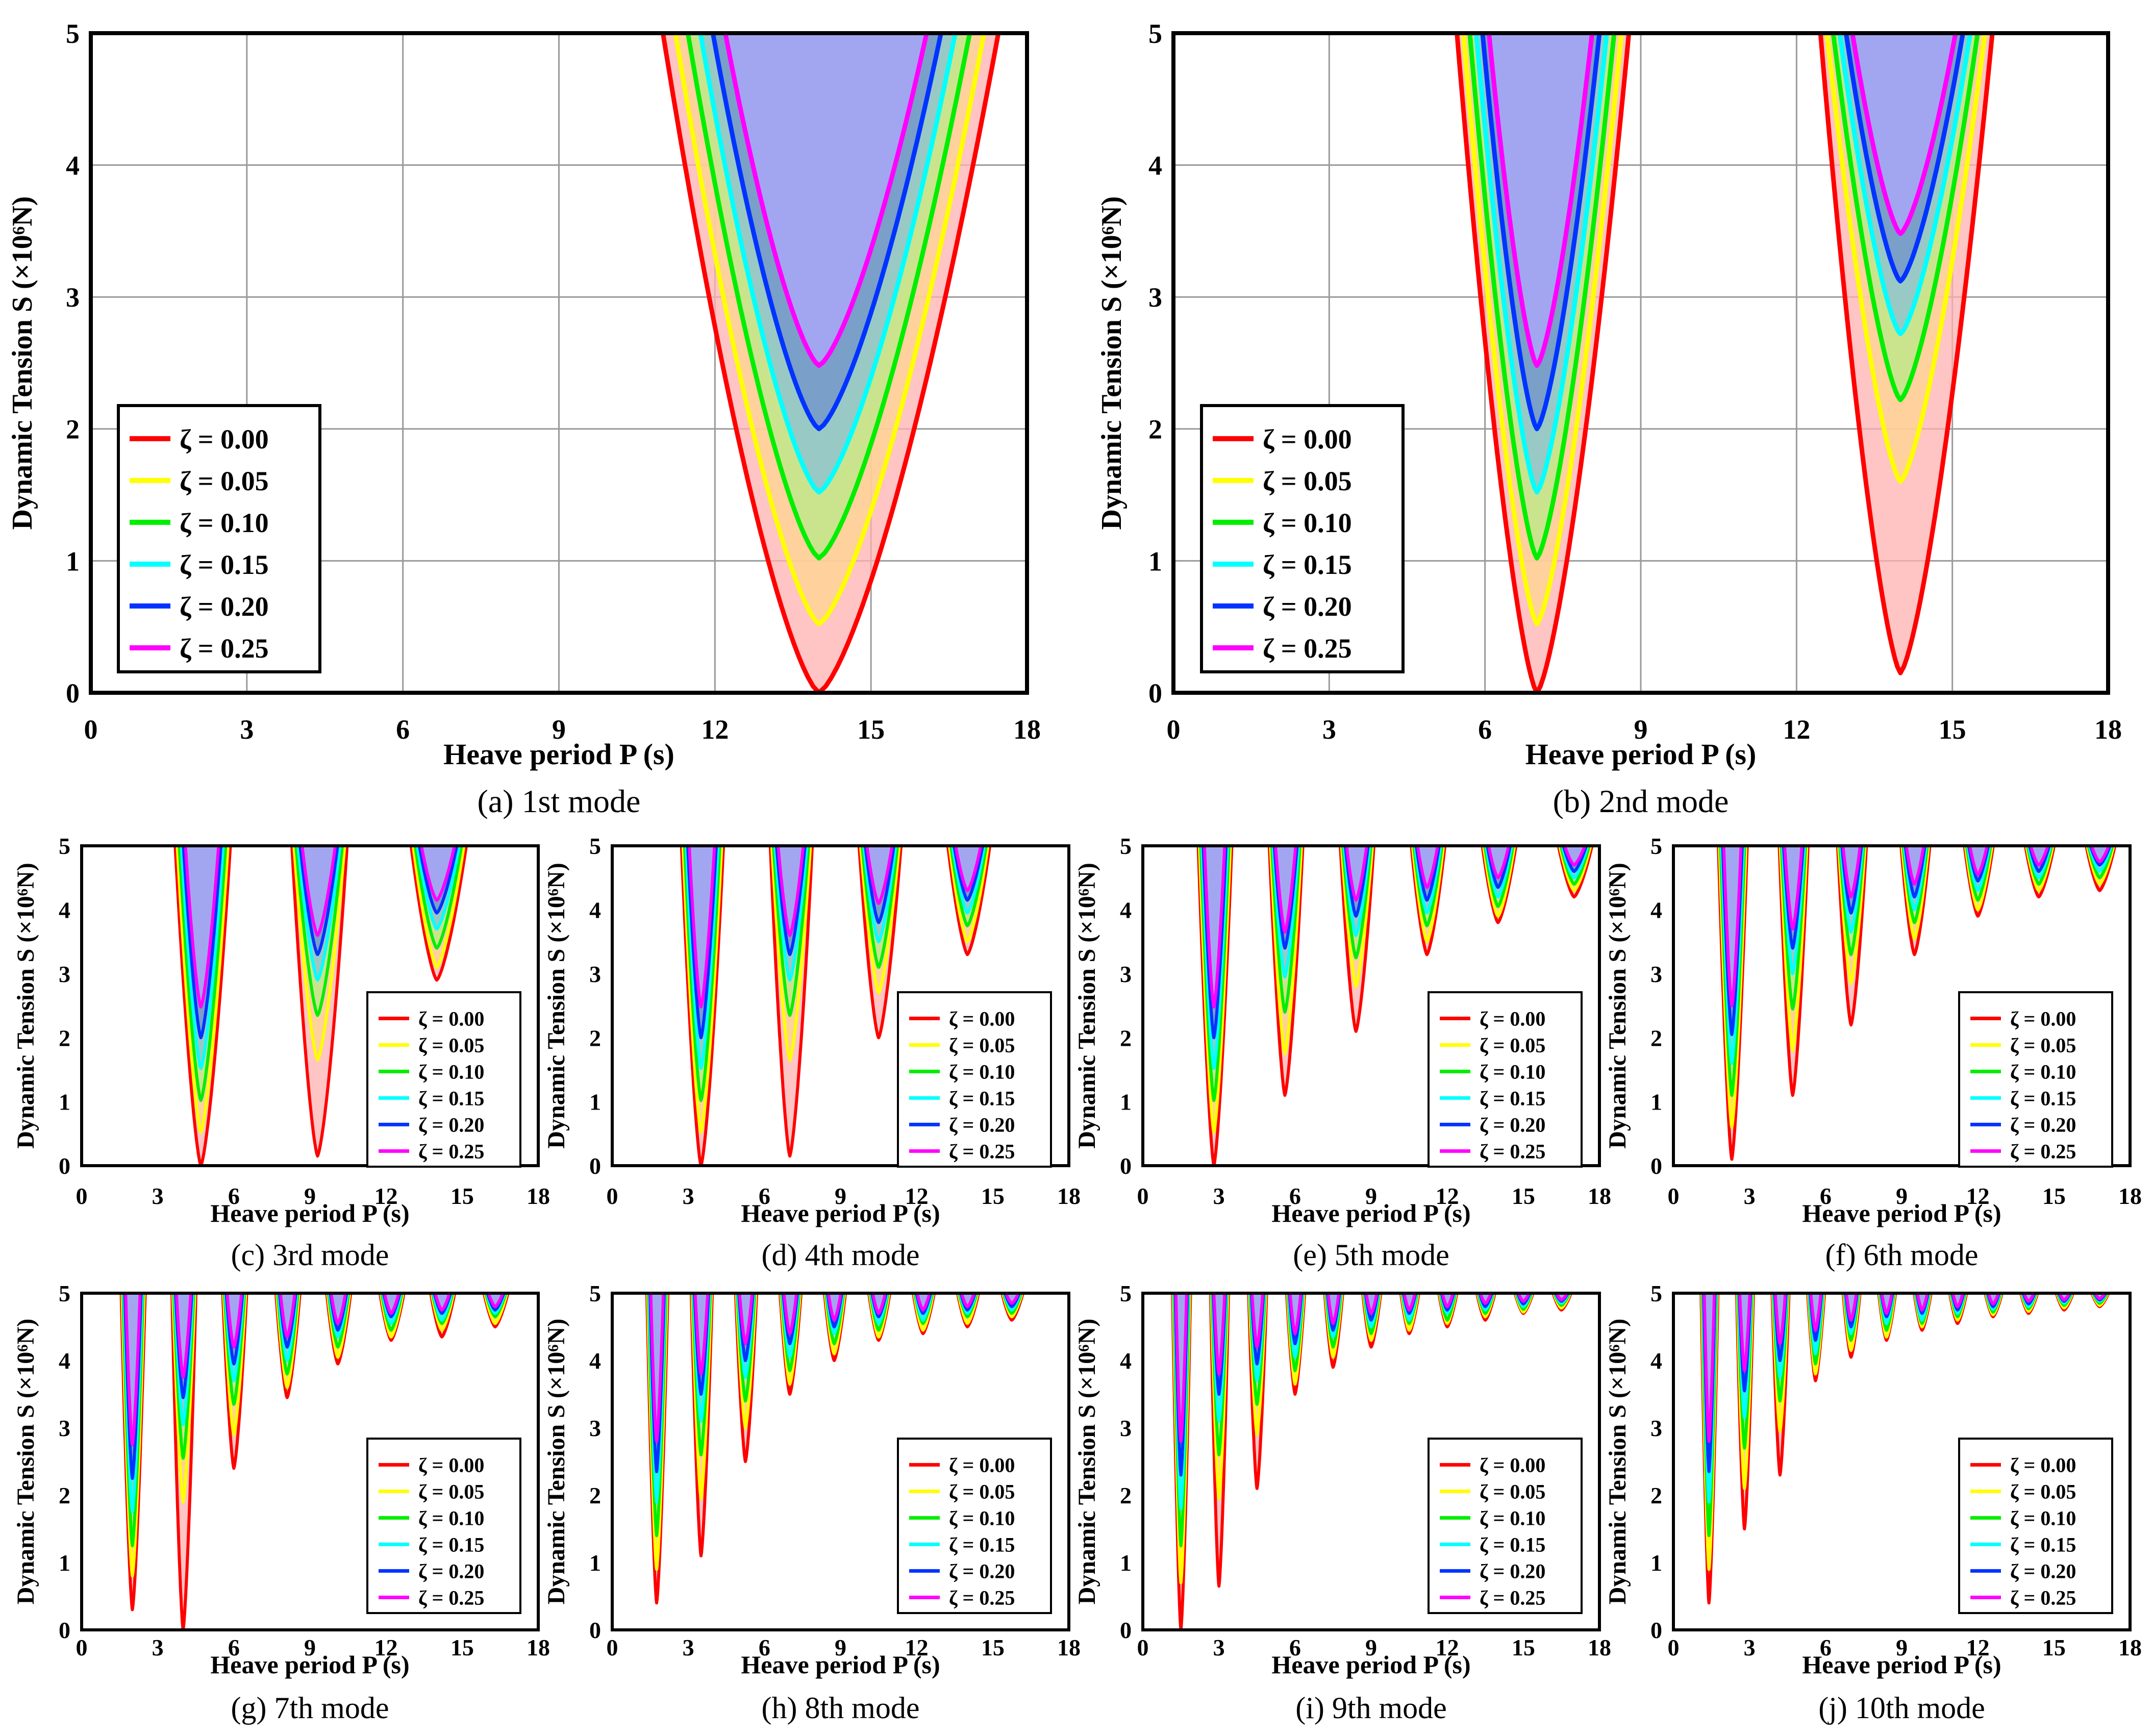 The image size is (2153, 1736). I want to click on x-tick-label: 6, so click(1826, 1196).